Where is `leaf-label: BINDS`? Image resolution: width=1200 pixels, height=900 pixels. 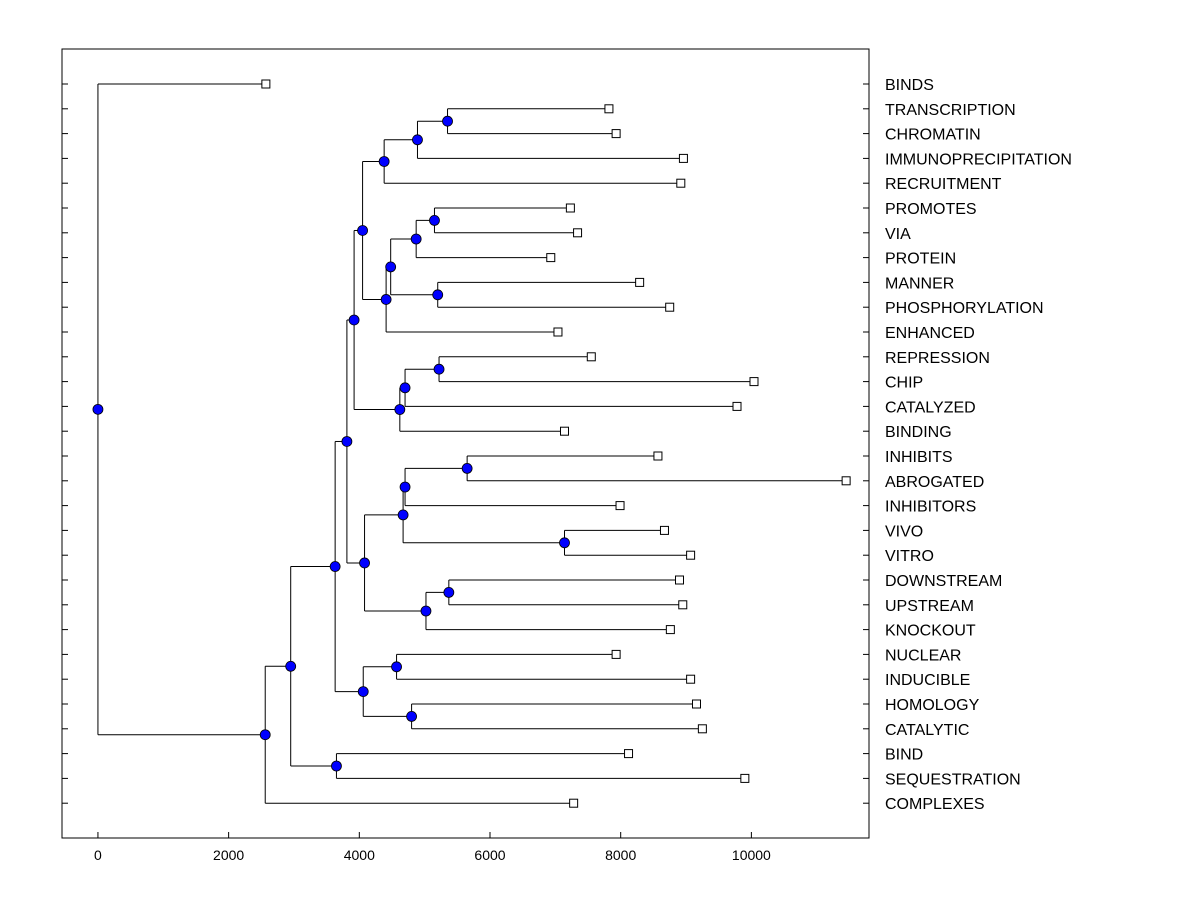 leaf-label: BINDS is located at coordinates (909, 85).